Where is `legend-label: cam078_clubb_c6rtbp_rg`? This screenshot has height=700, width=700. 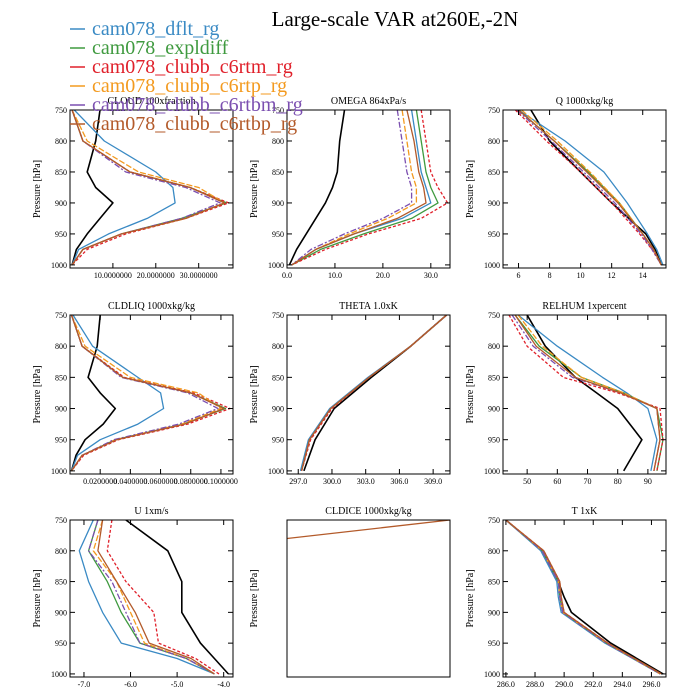
legend-label: cam078_clubb_c6rtbp_rg is located at coordinates (194, 124).